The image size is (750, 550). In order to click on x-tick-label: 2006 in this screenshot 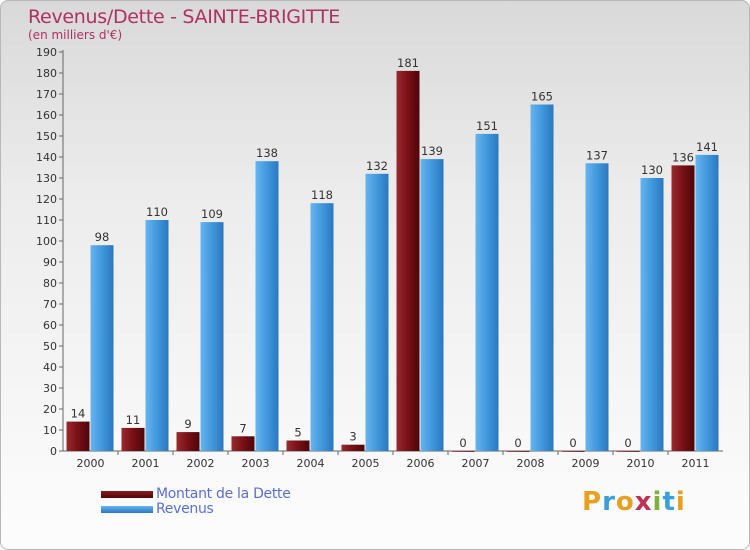, I will do `click(421, 463)`.